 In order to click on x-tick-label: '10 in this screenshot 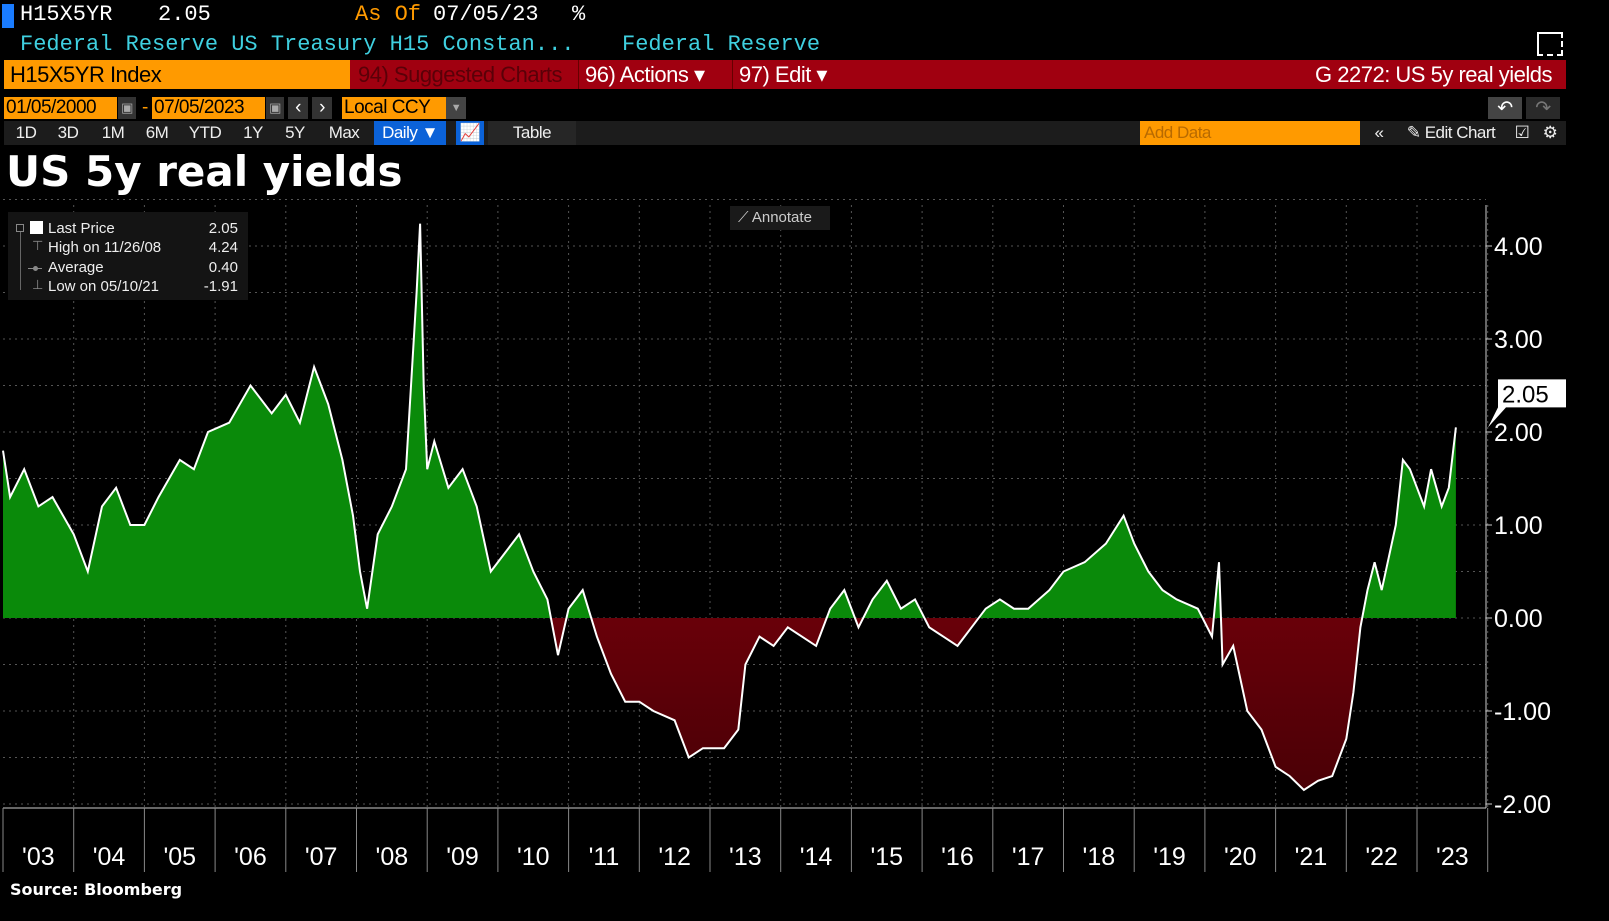, I will do `click(533, 857)`.